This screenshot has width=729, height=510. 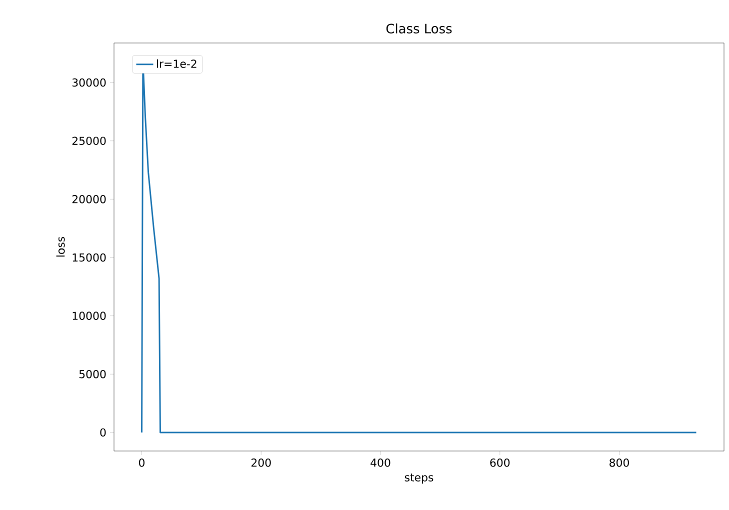 What do you see at coordinates (103, 432) in the screenshot?
I see `y-tick-label: 0` at bounding box center [103, 432].